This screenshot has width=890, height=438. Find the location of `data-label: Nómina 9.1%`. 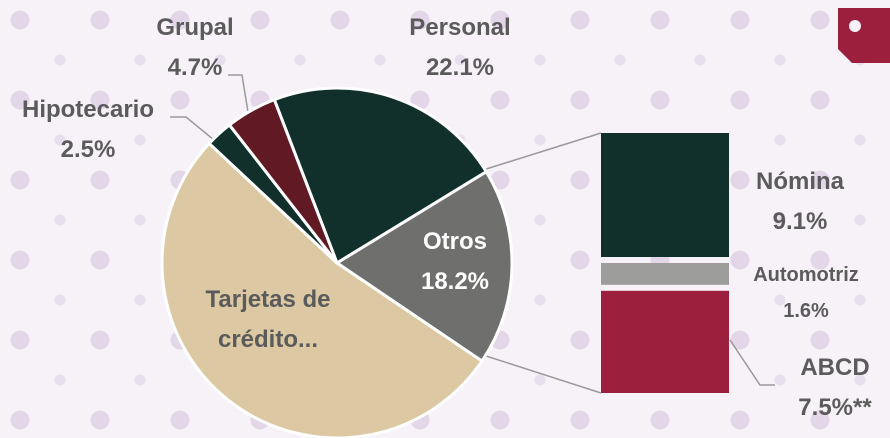

data-label: Nómina 9.1% is located at coordinates (800, 202).